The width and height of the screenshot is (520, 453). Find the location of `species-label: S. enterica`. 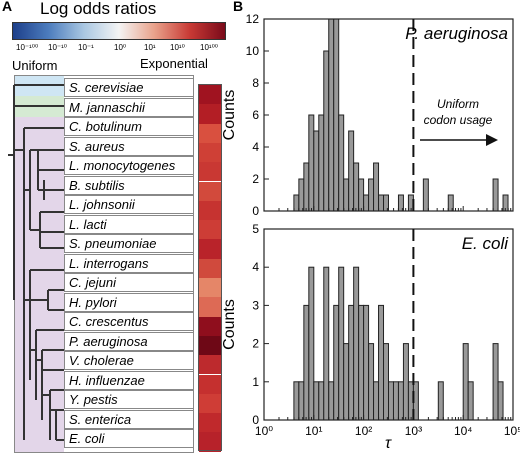

species-label: S. enterica is located at coordinates (129, 419).